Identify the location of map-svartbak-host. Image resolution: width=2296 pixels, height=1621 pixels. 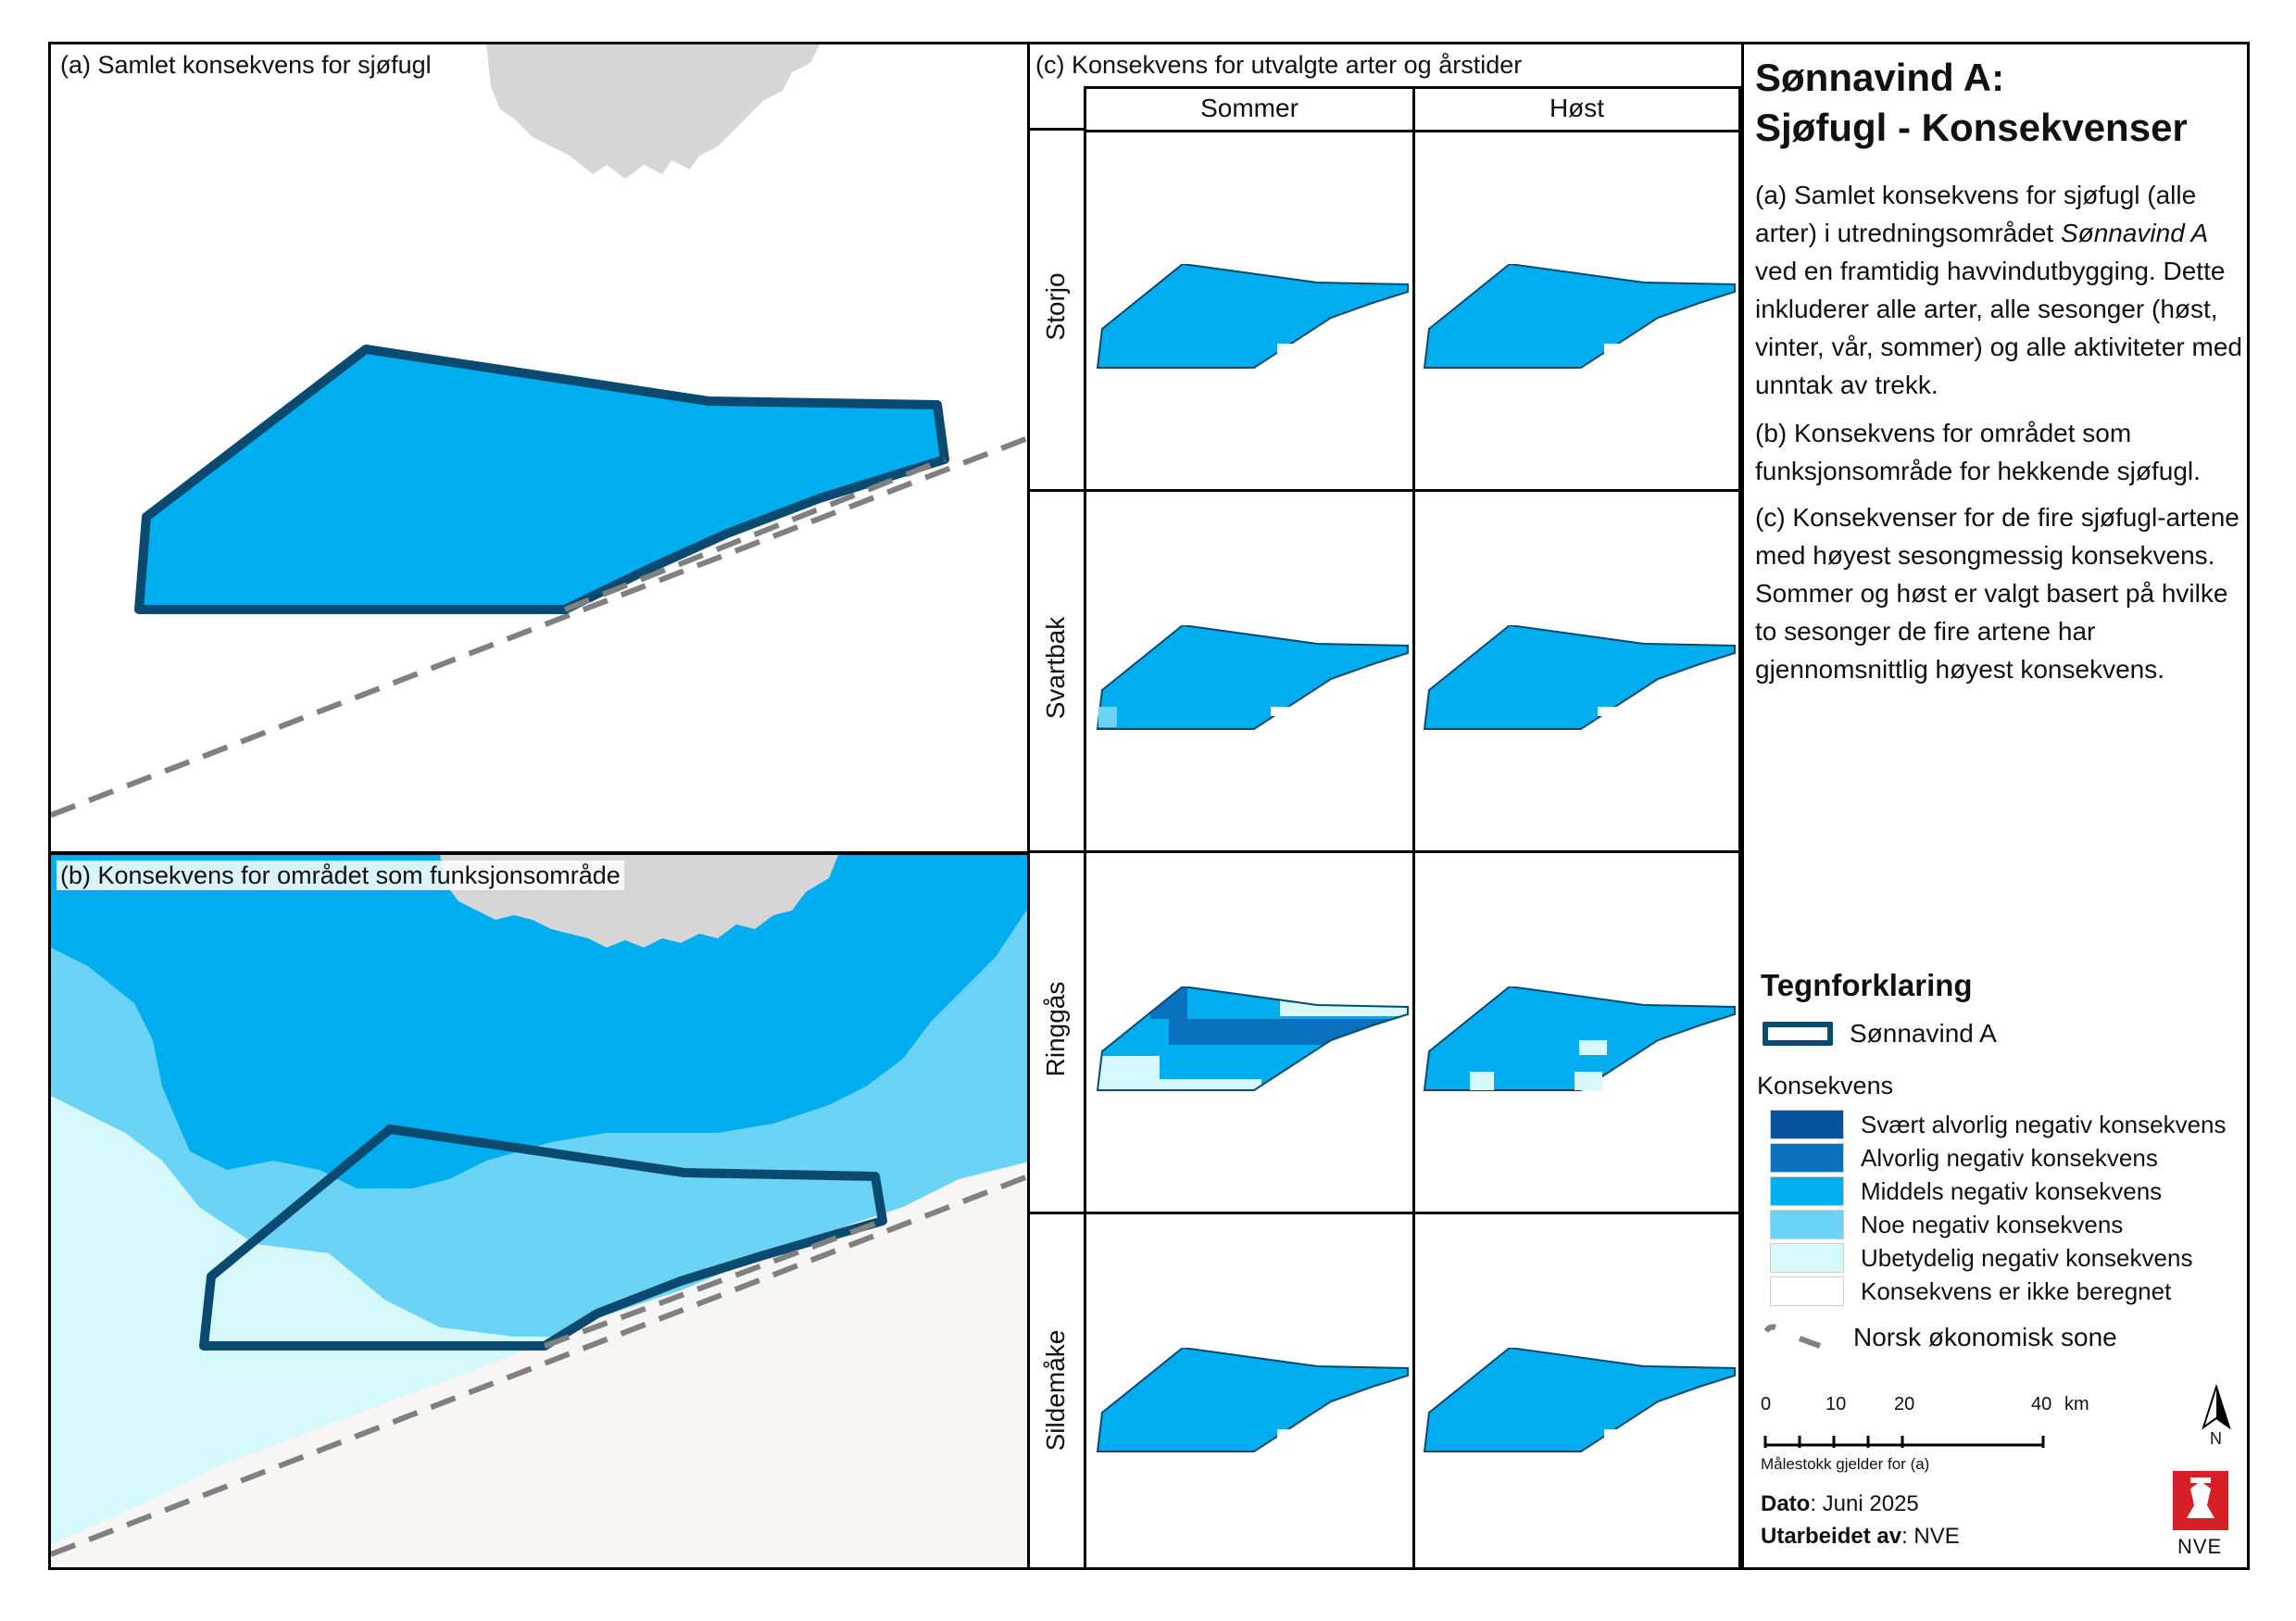
(1579, 677).